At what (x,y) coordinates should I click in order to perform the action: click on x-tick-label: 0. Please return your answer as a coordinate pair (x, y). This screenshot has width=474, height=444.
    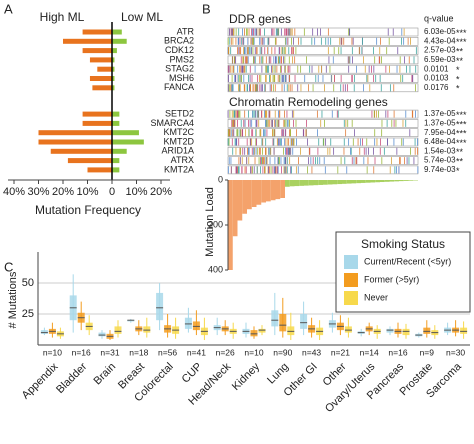
    Looking at the image, I should click on (112, 192).